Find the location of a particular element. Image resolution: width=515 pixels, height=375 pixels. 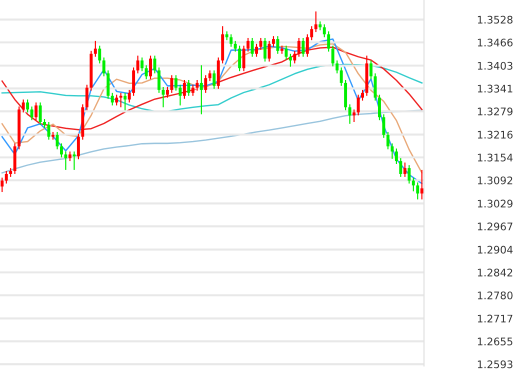

y-tick-label: 1.3029 is located at coordinates (495, 204).